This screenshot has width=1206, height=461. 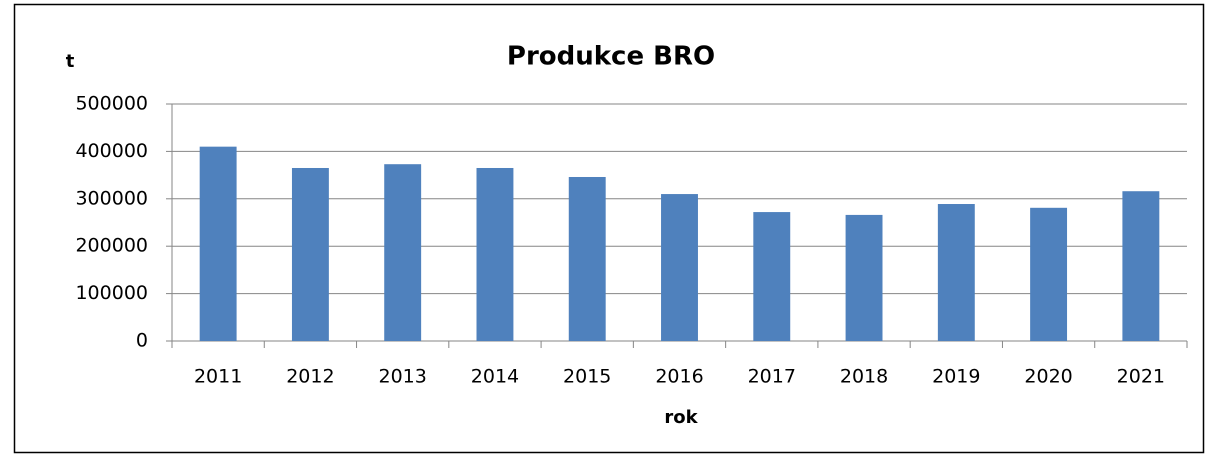 I want to click on y-tick-label: 100000, so click(x=111, y=293).